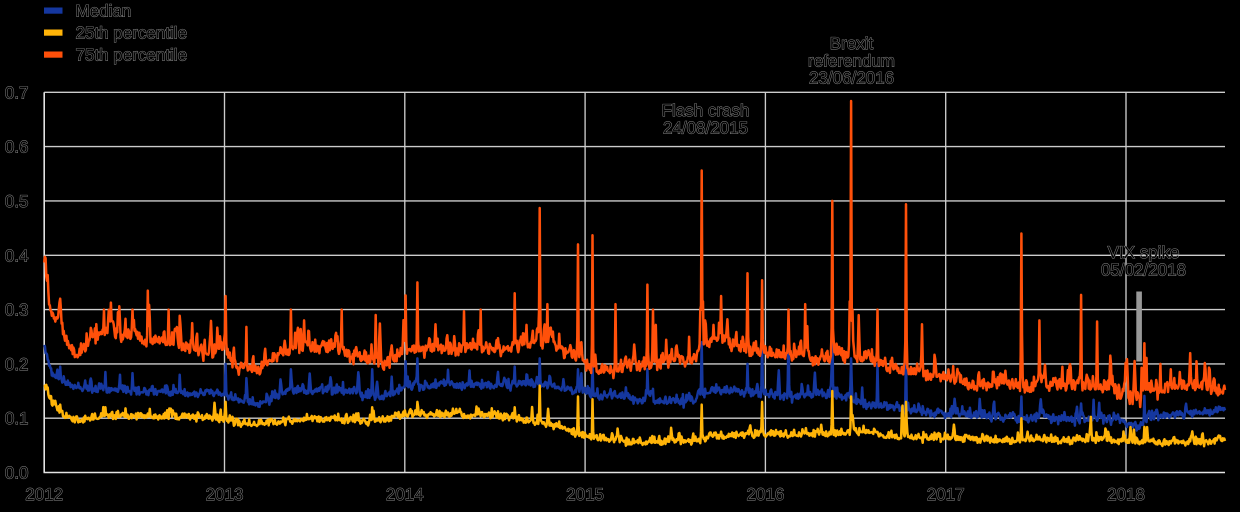 The width and height of the screenshot is (1240, 512). Describe the element at coordinates (851, 60) in the screenshot. I see `svg-text: referendum` at that location.